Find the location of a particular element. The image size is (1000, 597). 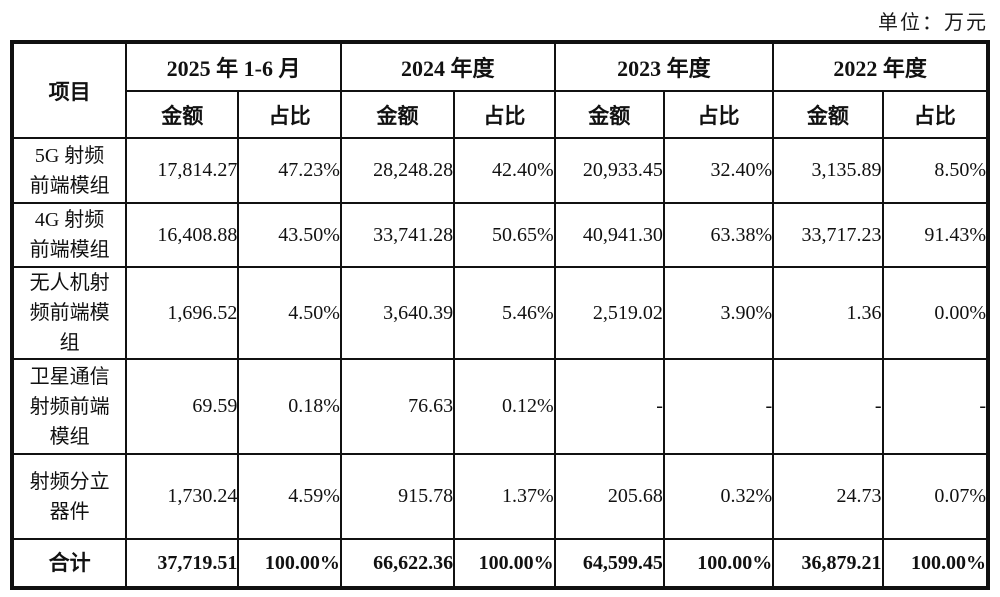

amount-cell: 3,640.39 is located at coordinates (397, 313).